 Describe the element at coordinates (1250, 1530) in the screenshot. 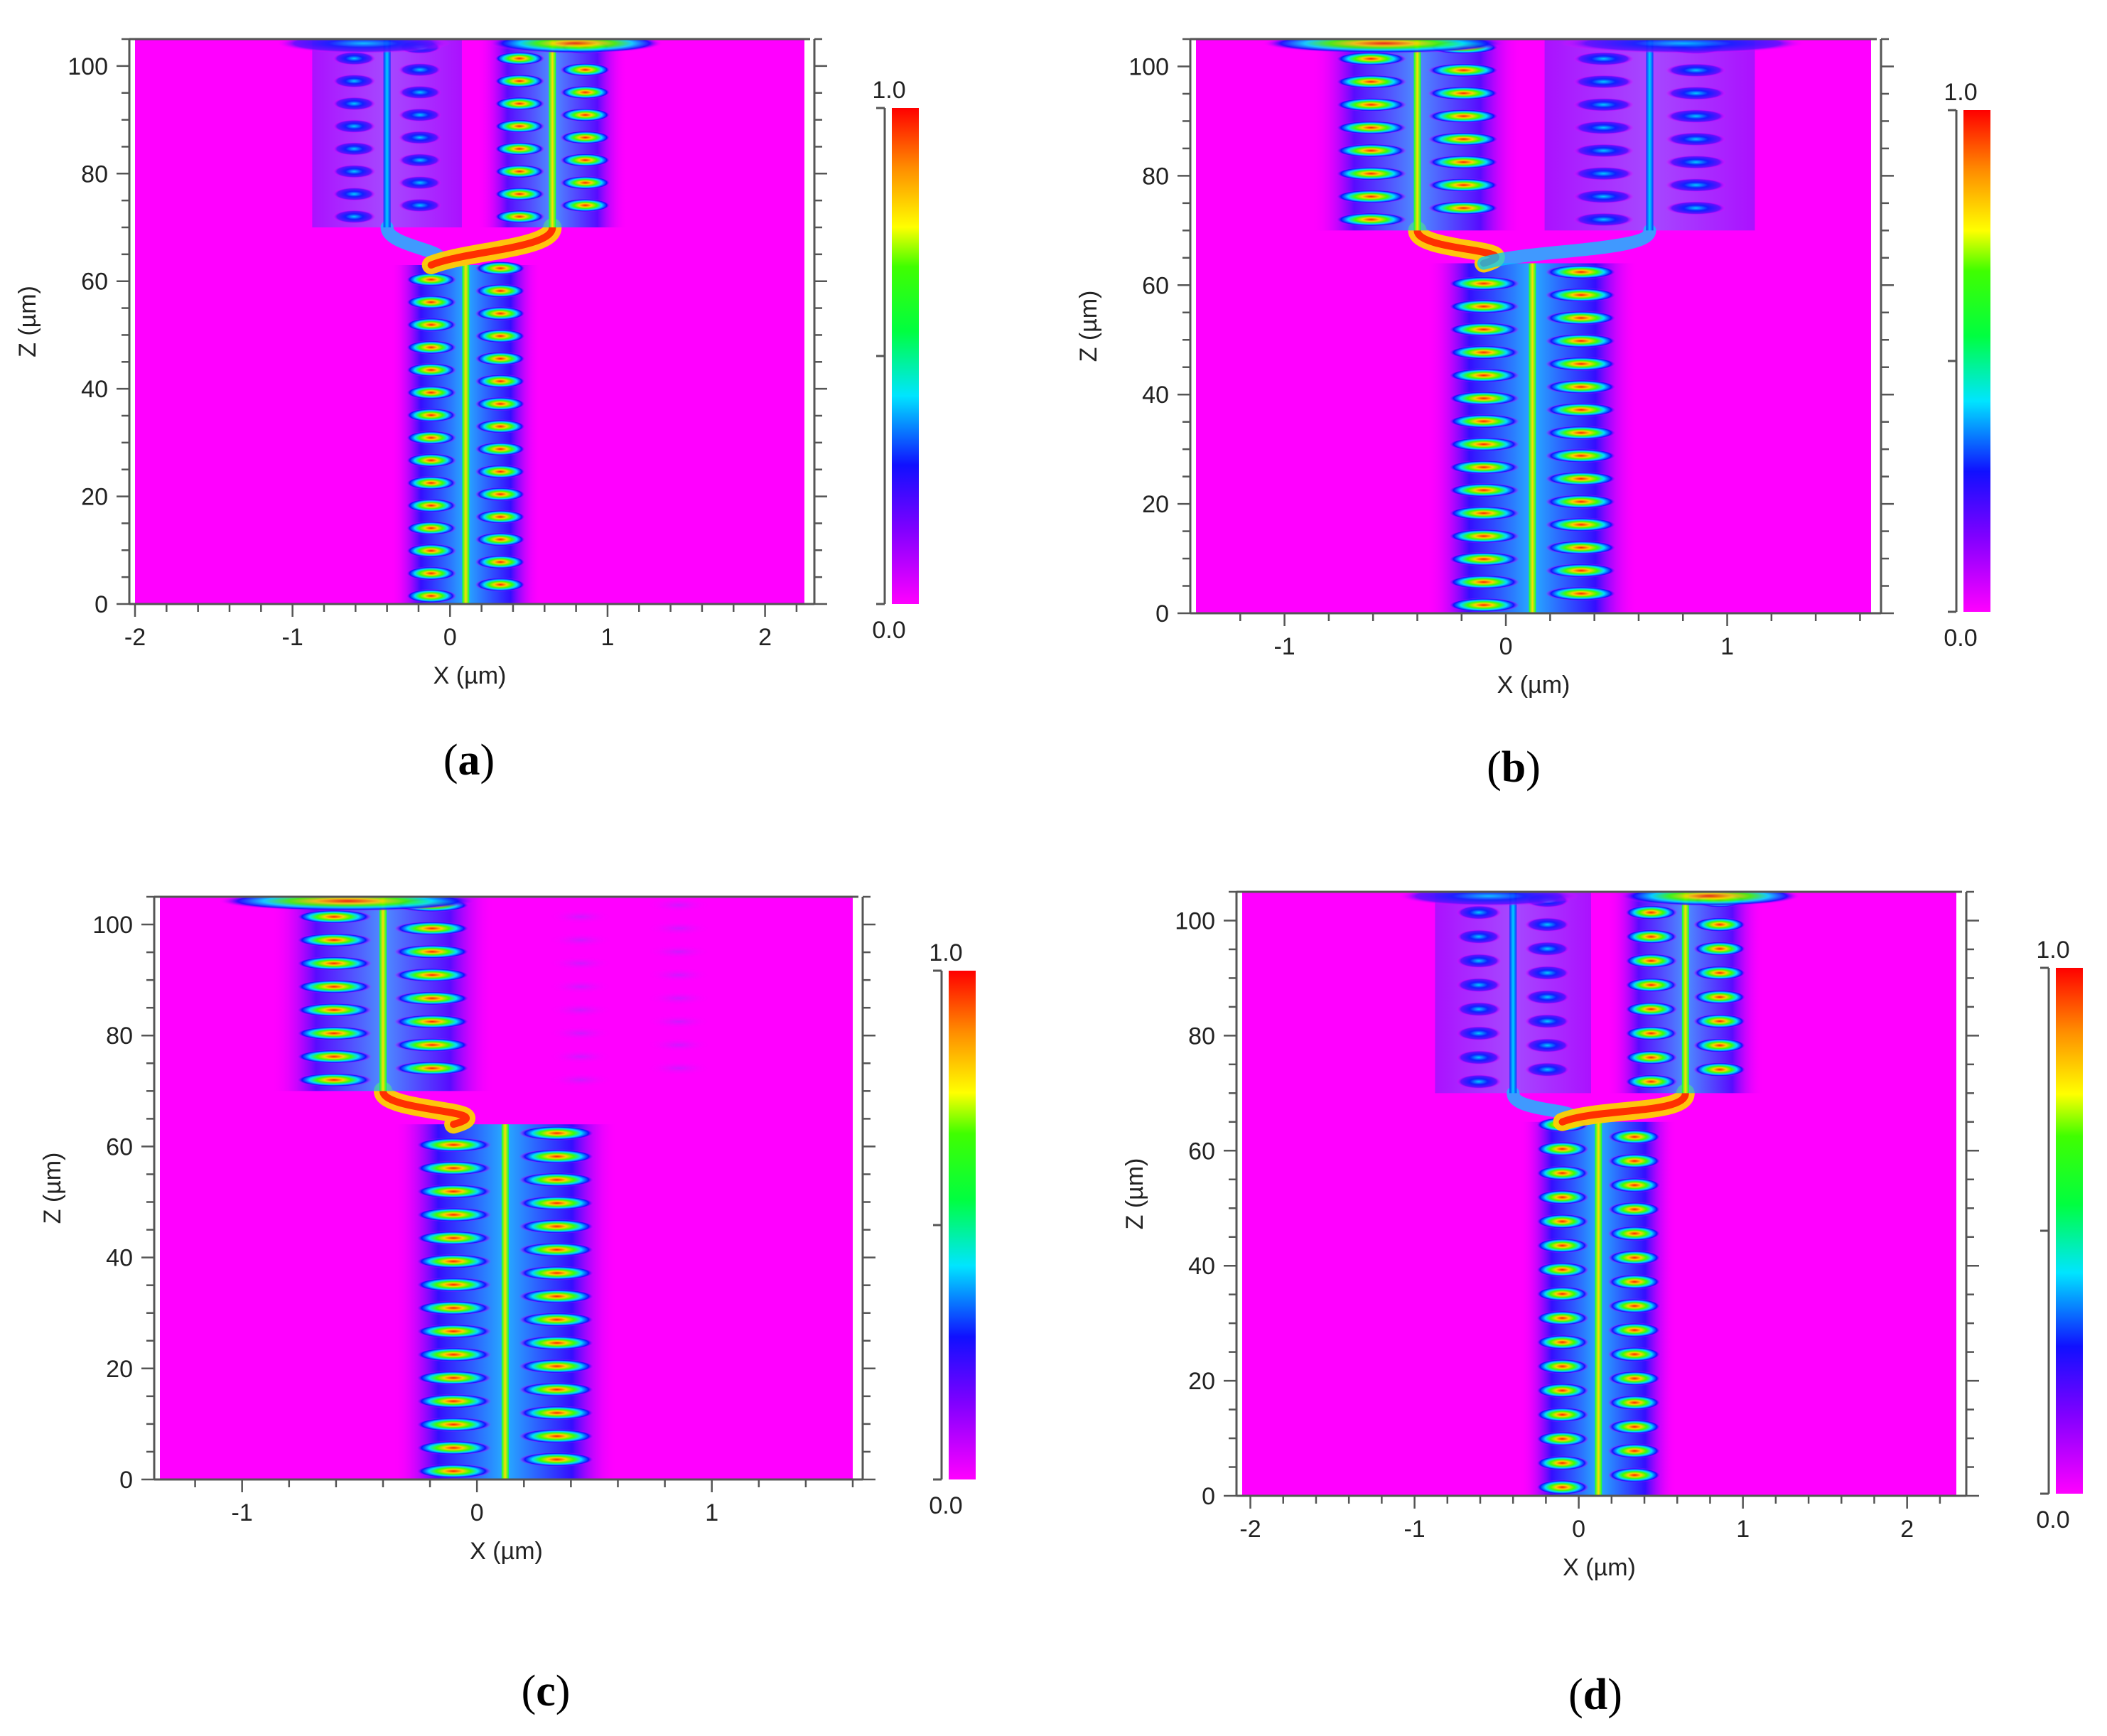

I see `x-tick-label: -2` at that location.